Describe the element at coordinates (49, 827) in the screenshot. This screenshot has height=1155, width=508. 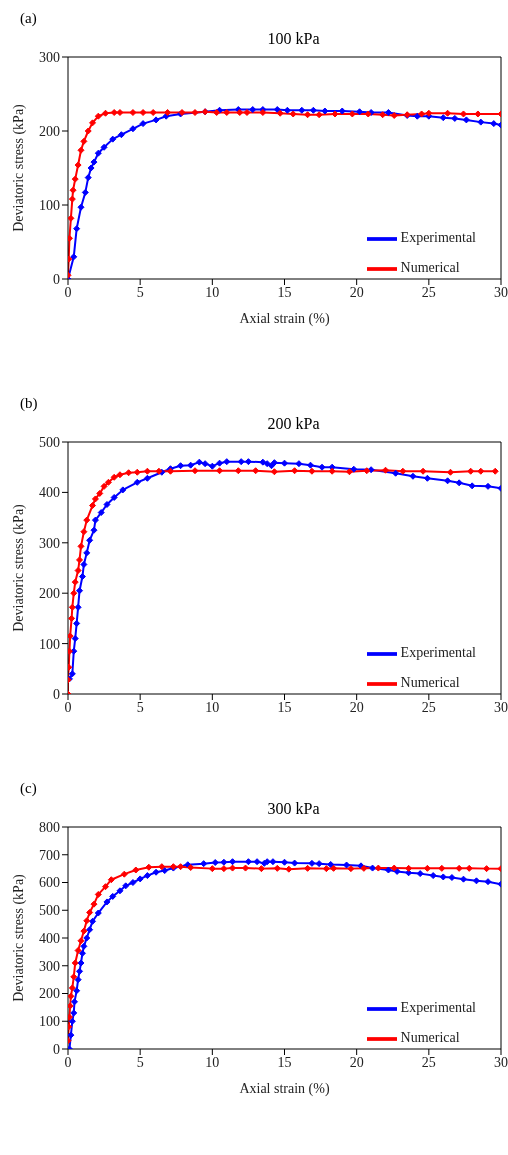
I see `y-tick-label: 800` at that location.